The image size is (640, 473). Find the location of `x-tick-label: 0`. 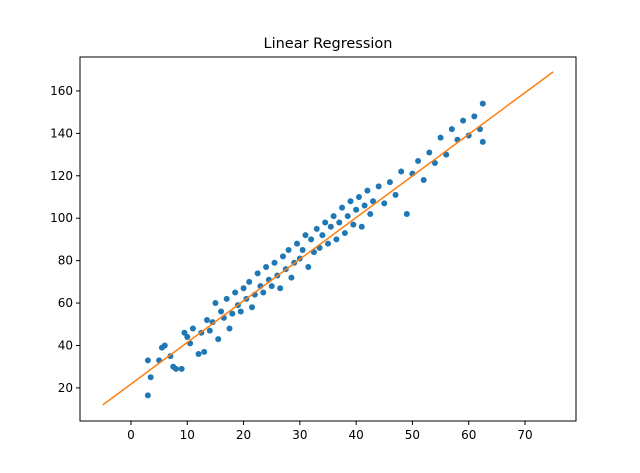

x-tick-label: 0 is located at coordinates (131, 435).